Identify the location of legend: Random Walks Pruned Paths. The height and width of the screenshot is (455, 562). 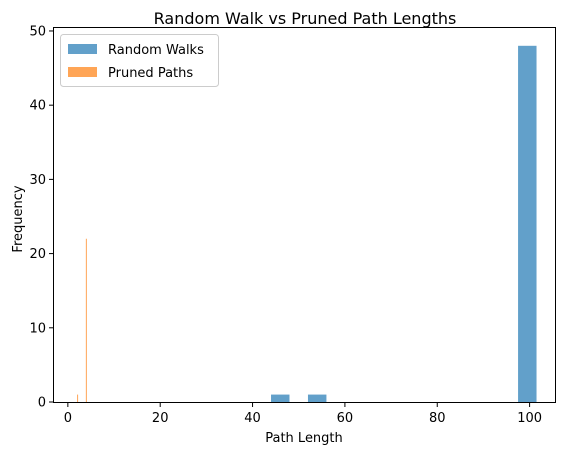
(139, 60).